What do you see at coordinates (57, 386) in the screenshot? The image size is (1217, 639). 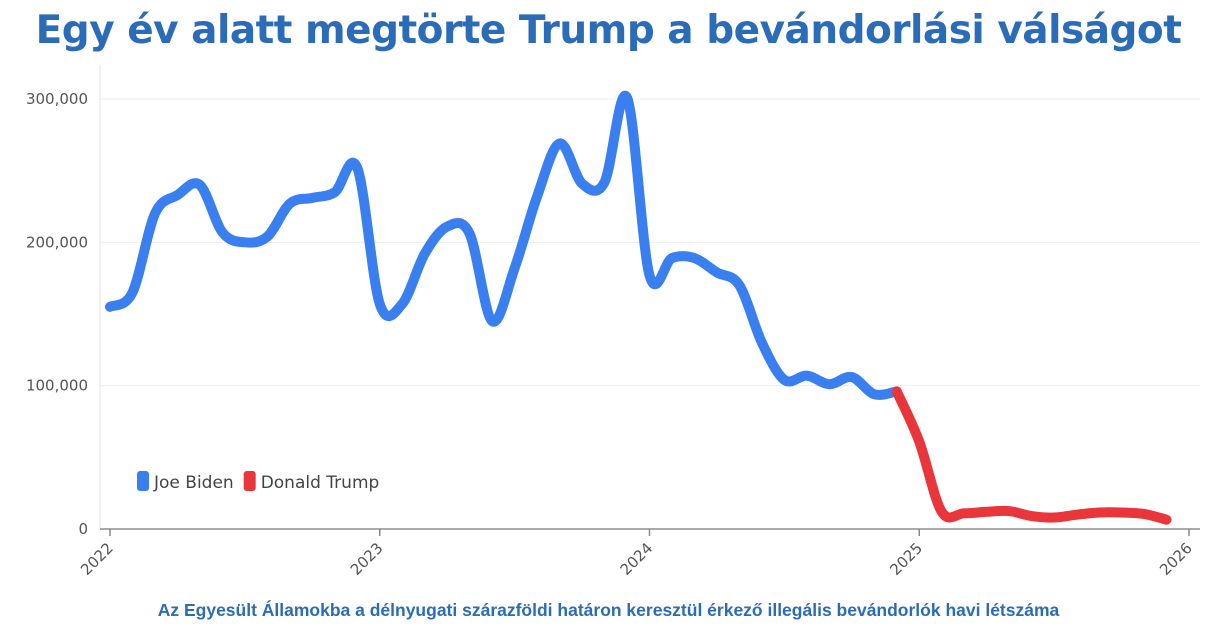 I see `y-tick-label: 100,000` at bounding box center [57, 386].